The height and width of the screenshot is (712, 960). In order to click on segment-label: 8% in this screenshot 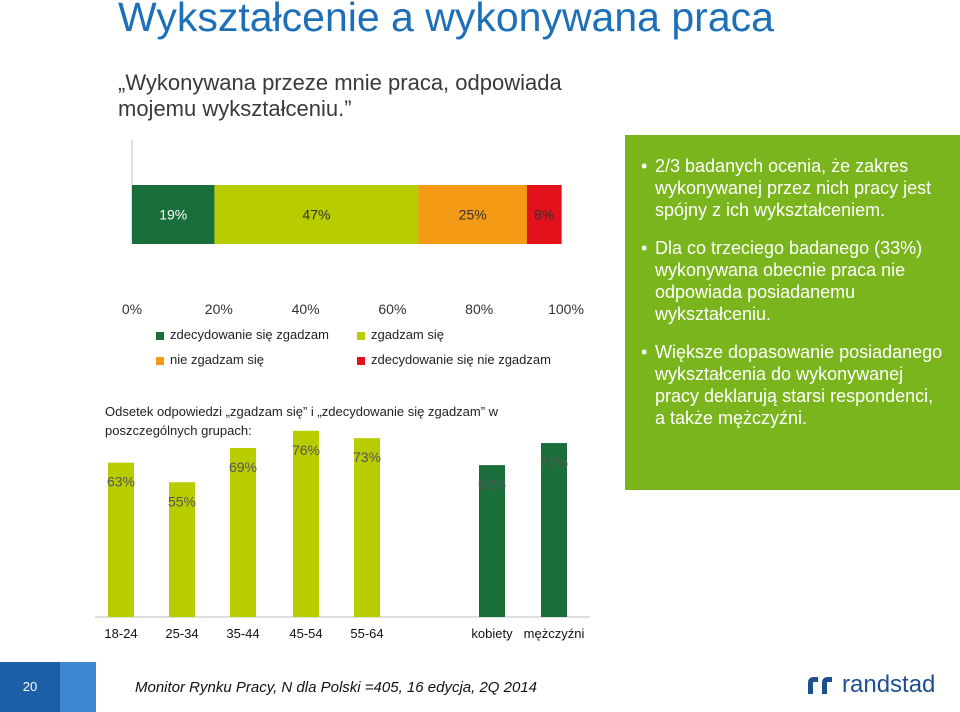, I will do `click(544, 215)`.